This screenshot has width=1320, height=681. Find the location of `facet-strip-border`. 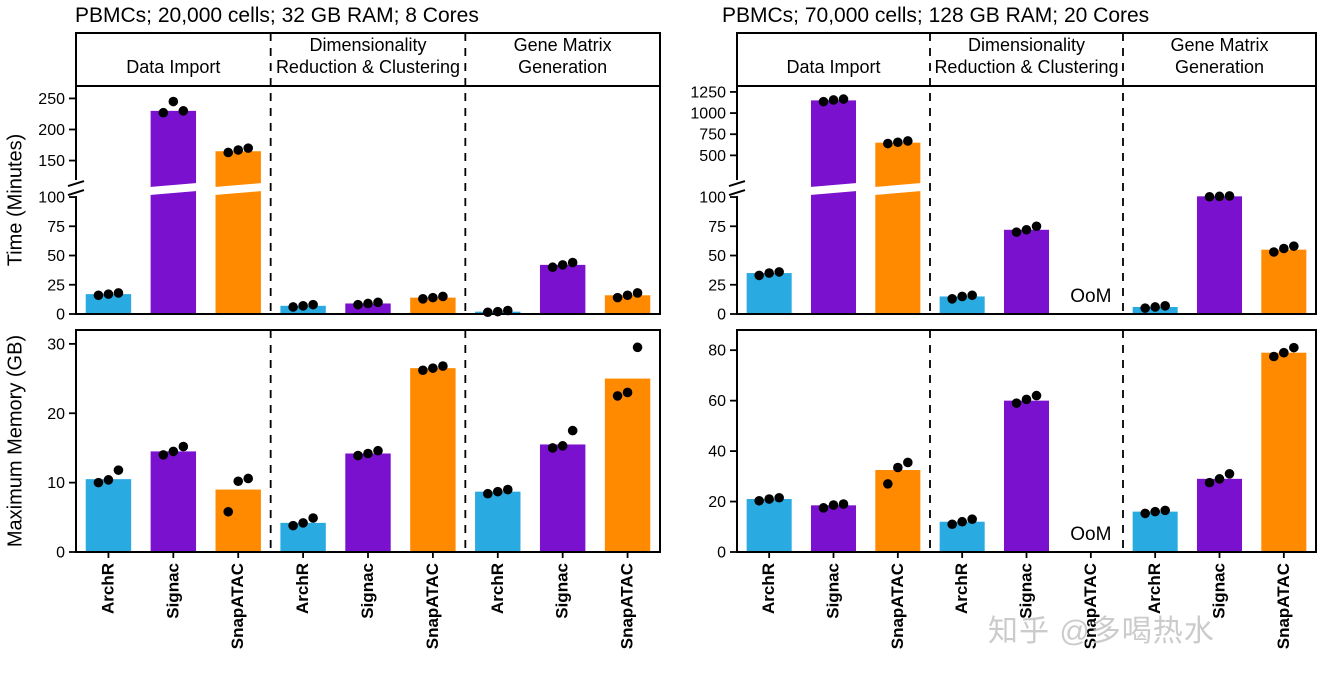

facet-strip-border is located at coordinates (368, 59).